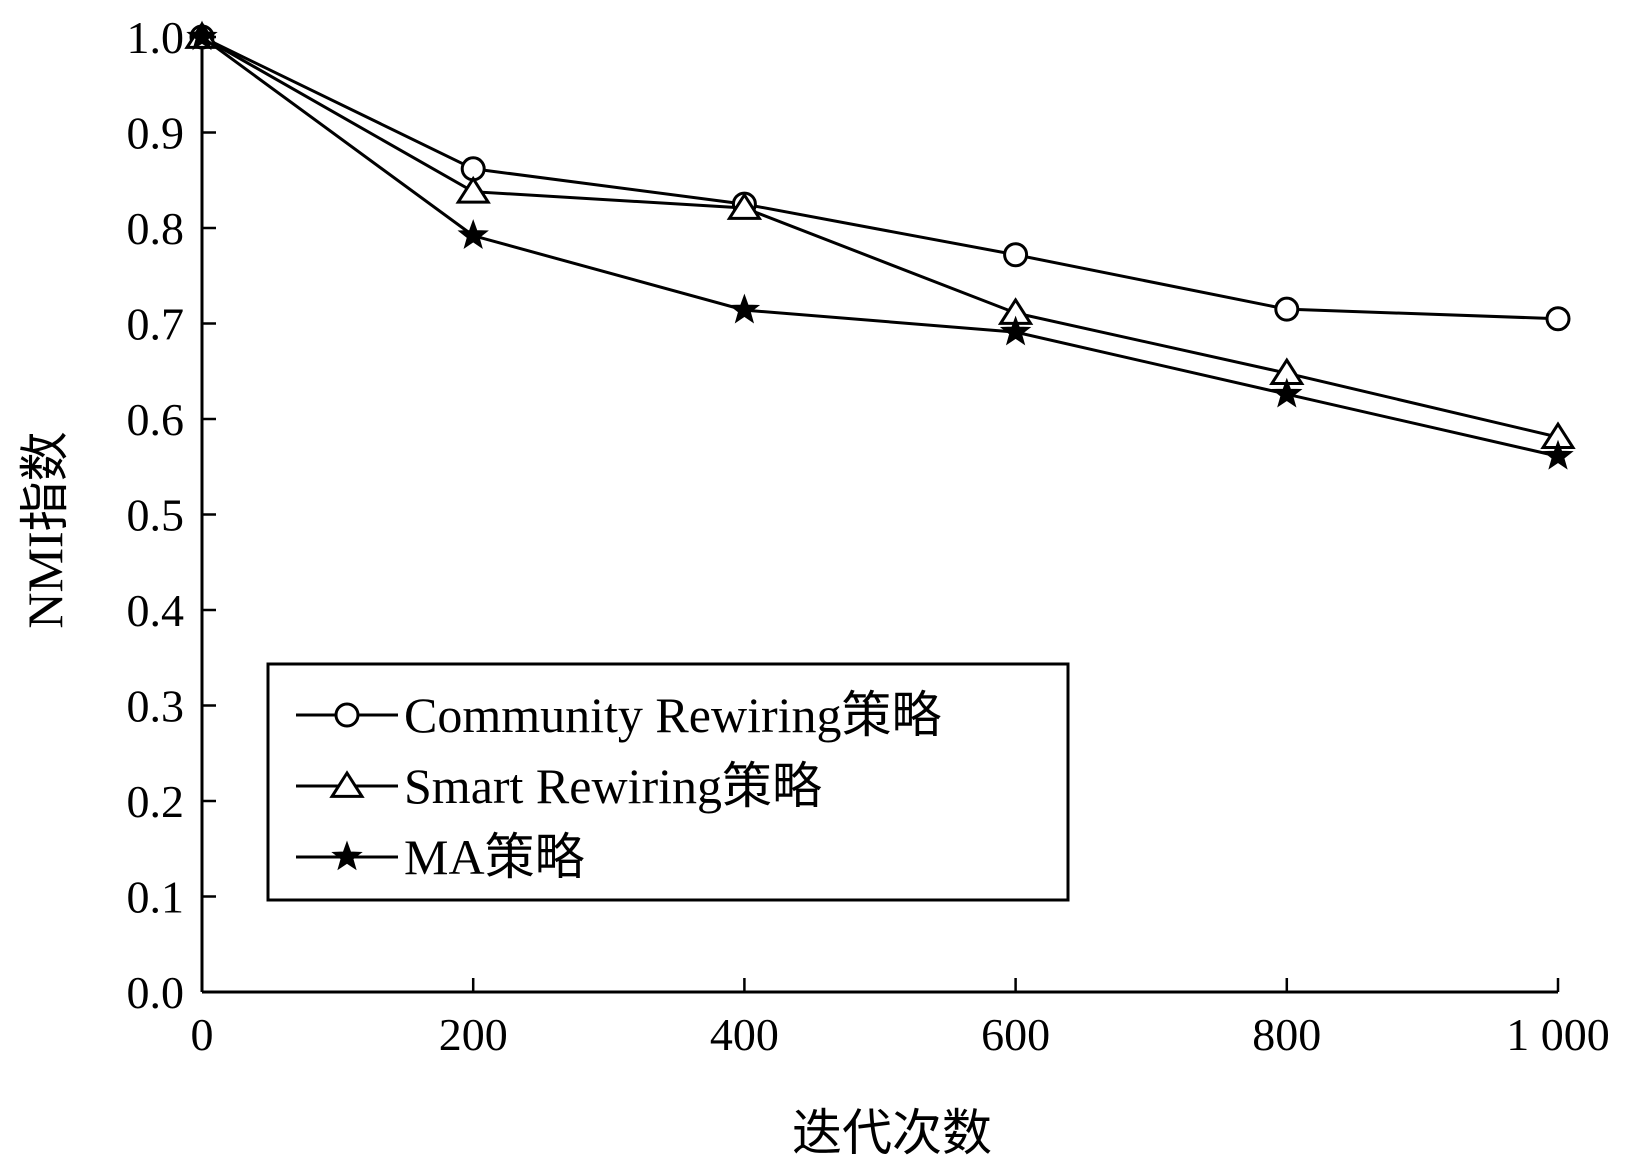  I want to click on legend-marker-circle, so click(347, 715).